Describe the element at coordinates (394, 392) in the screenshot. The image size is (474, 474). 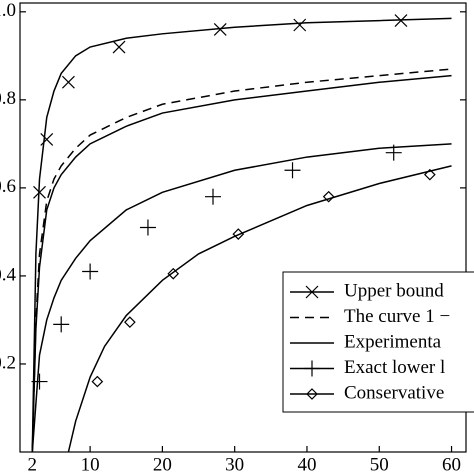
I see `legend-label: Conservative` at that location.